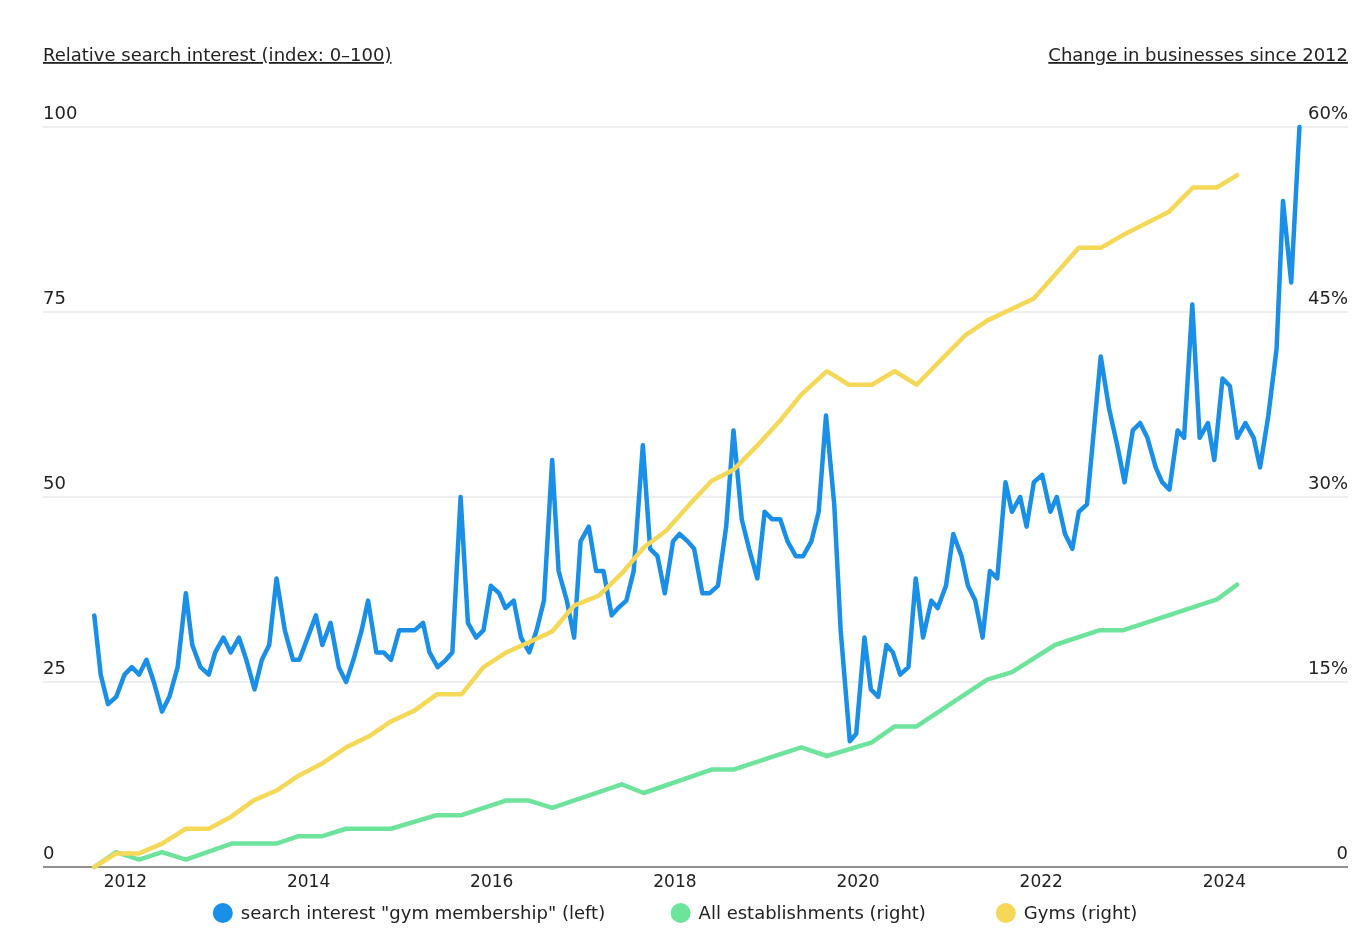  What do you see at coordinates (1224, 881) in the screenshot?
I see `x-tick-label: 2024` at bounding box center [1224, 881].